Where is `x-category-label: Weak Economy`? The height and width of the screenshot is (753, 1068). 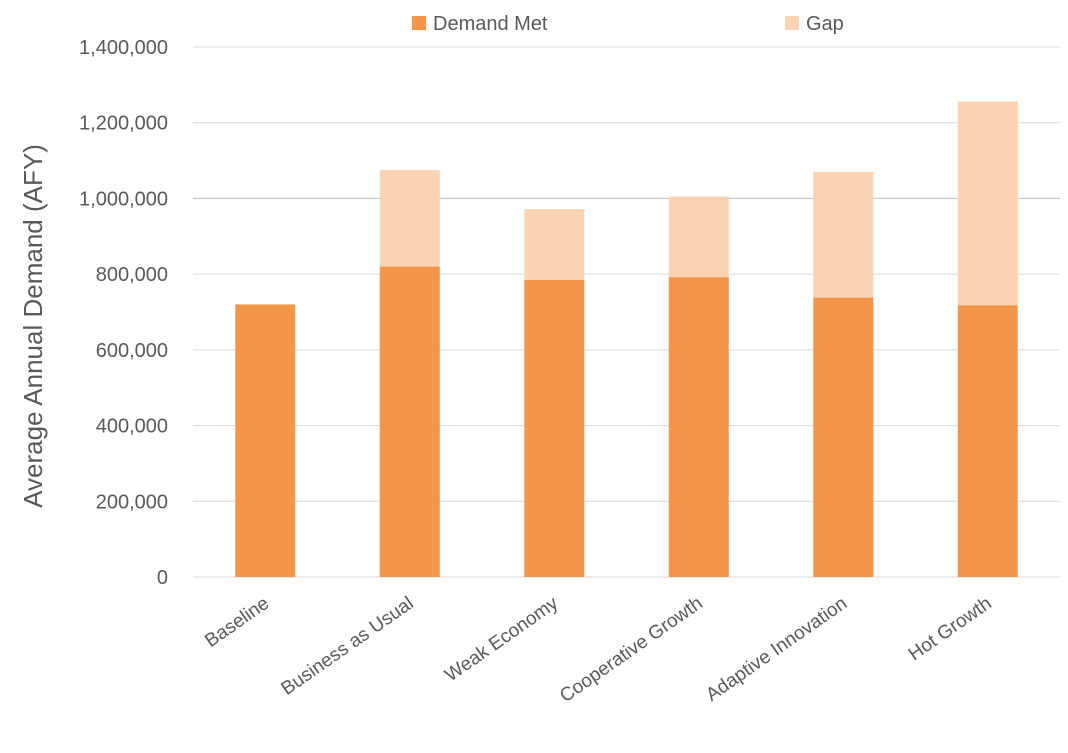 x-category-label: Weak Economy is located at coordinates (501, 640).